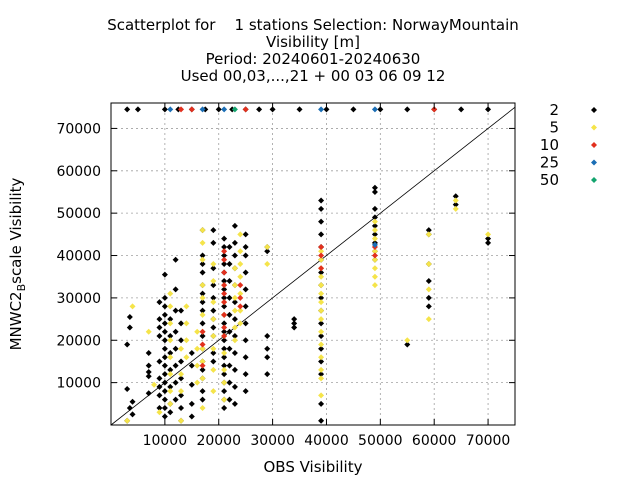  What do you see at coordinates (78, 257) in the screenshot?
I see `y-tick-label-3: 40000` at bounding box center [78, 257].